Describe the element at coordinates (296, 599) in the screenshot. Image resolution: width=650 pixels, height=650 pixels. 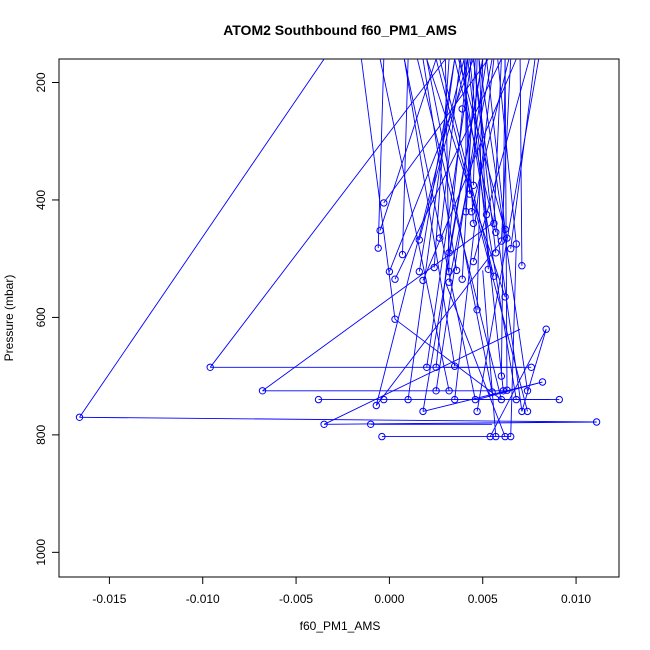
I see `x-tick-label-2: -0.005` at that location.